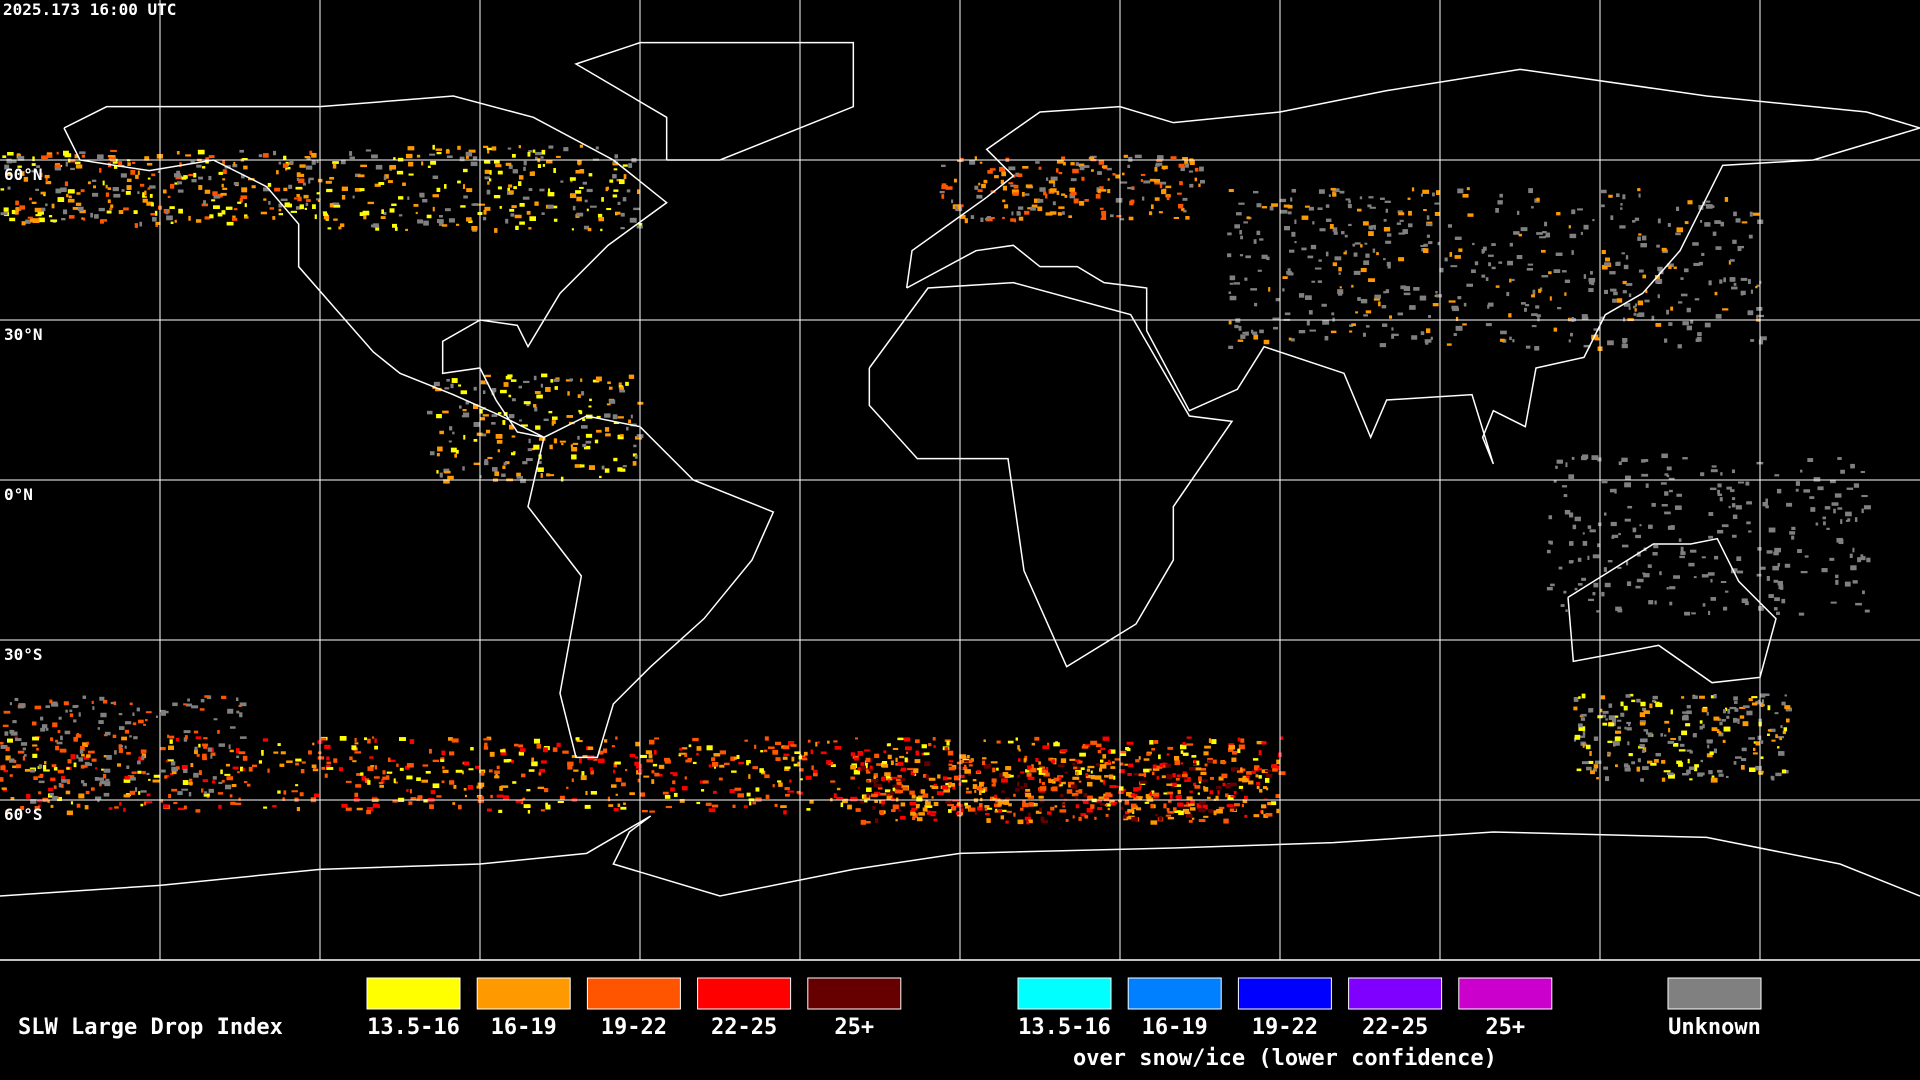 Image resolution: width=1920 pixels, height=1080 pixels. I want to click on latitude-label: 60°S, so click(23, 814).